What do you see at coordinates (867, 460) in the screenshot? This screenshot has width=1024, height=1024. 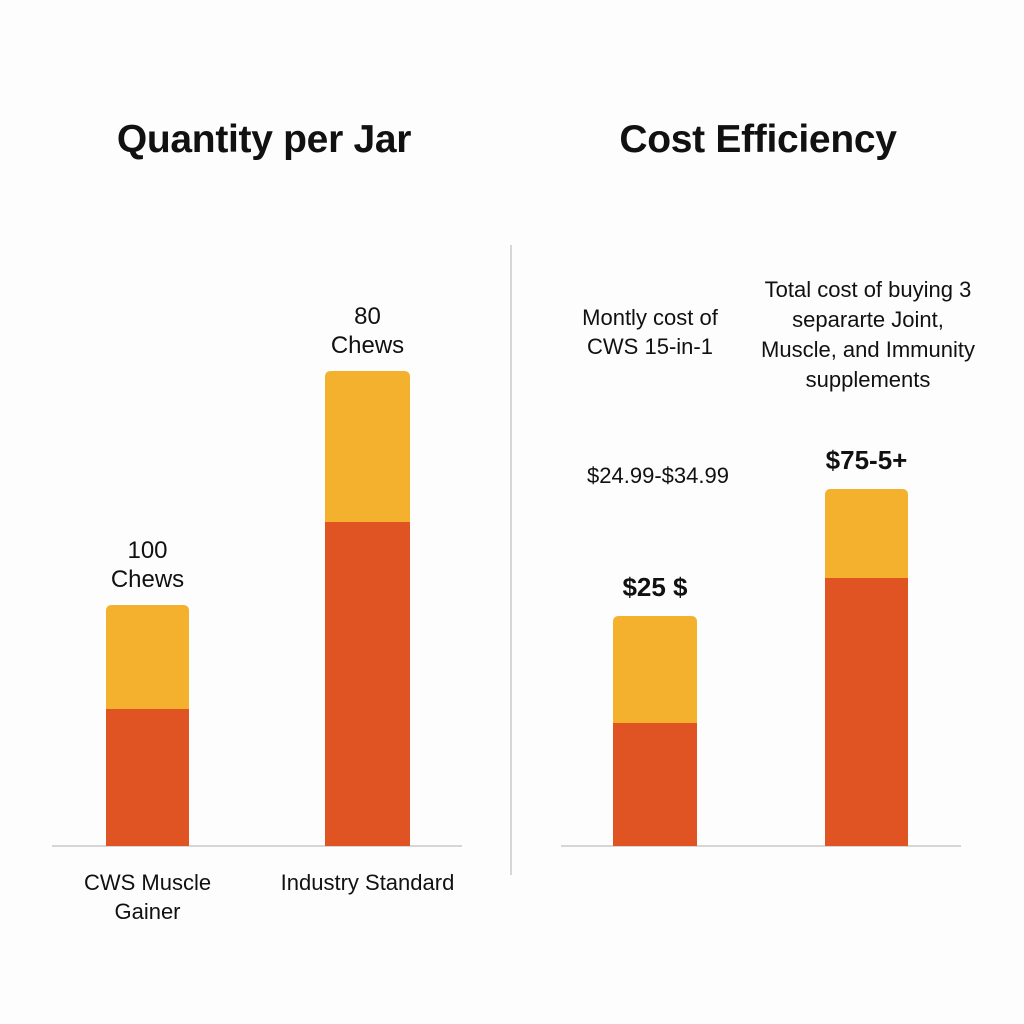 I see `data-label: $75-5+` at bounding box center [867, 460].